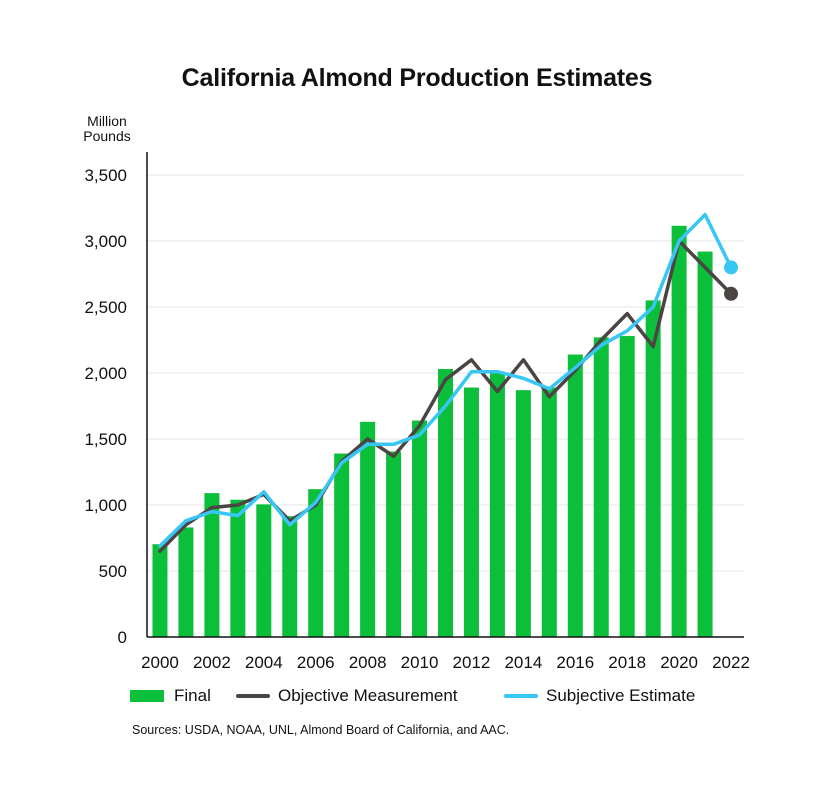  What do you see at coordinates (316, 662) in the screenshot?
I see `x-tick-label: 2006` at bounding box center [316, 662].